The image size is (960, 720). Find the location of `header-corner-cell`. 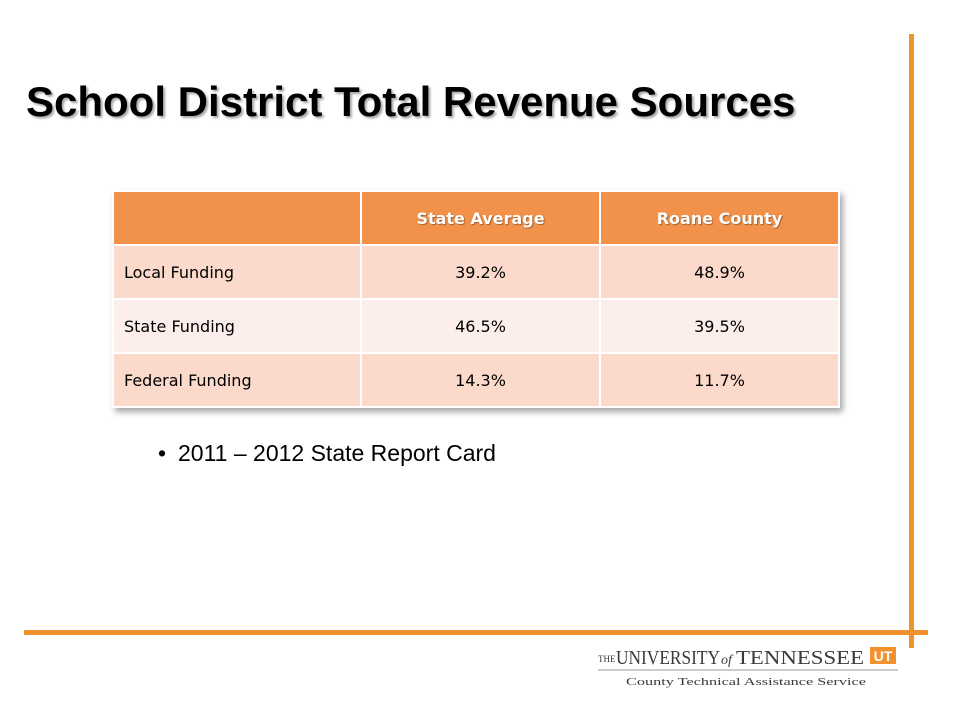

header-corner-cell is located at coordinates (237, 218).